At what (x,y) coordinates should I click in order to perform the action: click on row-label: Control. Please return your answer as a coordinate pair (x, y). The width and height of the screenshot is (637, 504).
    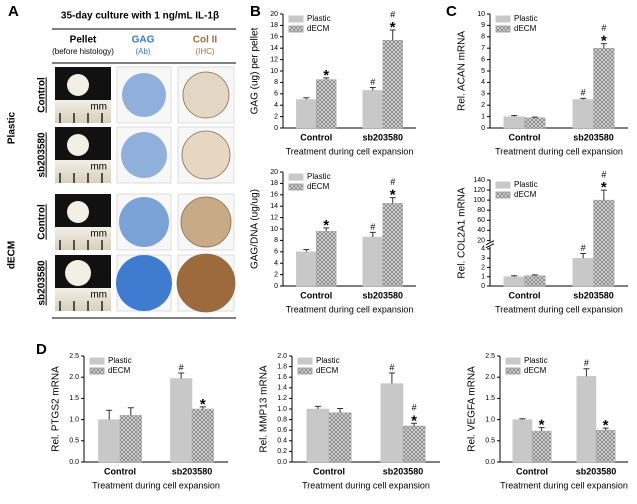
    Looking at the image, I should click on (42, 222).